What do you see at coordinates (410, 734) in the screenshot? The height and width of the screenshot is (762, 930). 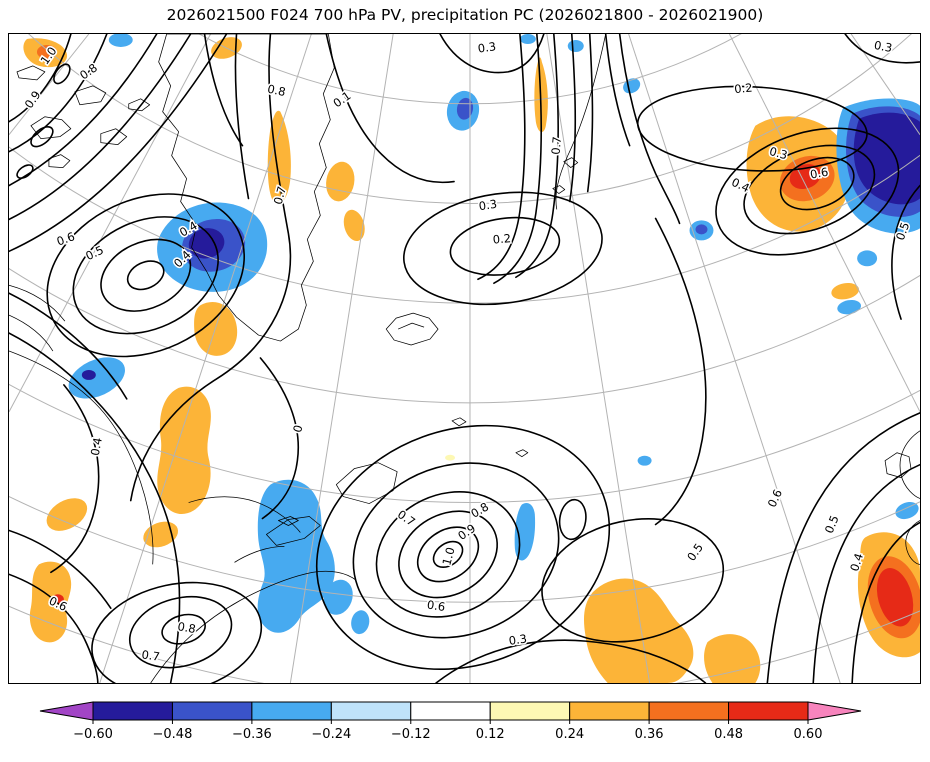 I see `colorbar-tick-label: −0.12` at bounding box center [410, 734].